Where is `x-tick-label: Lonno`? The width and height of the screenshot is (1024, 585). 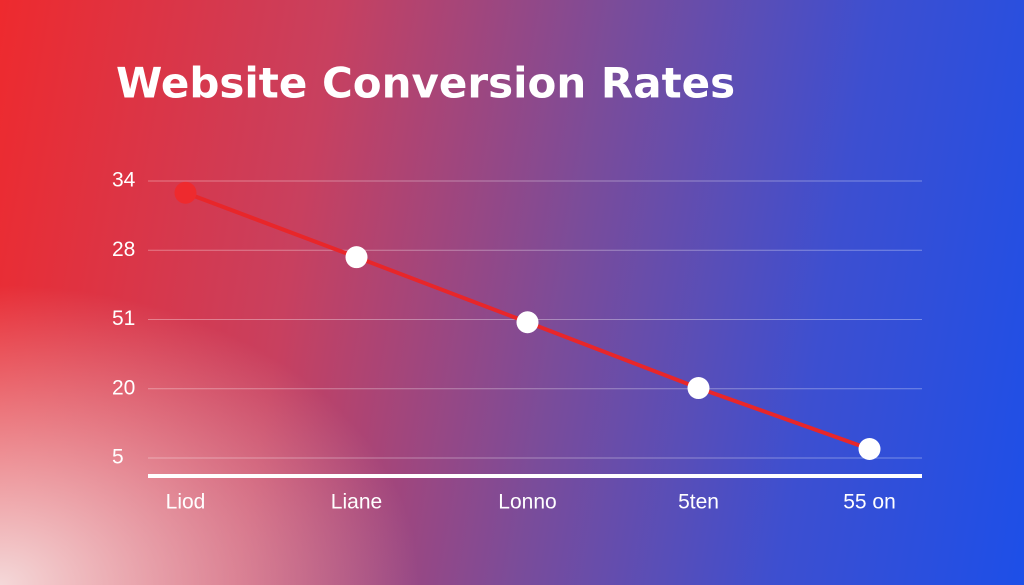 x-tick-label: Lonno is located at coordinates (527, 502).